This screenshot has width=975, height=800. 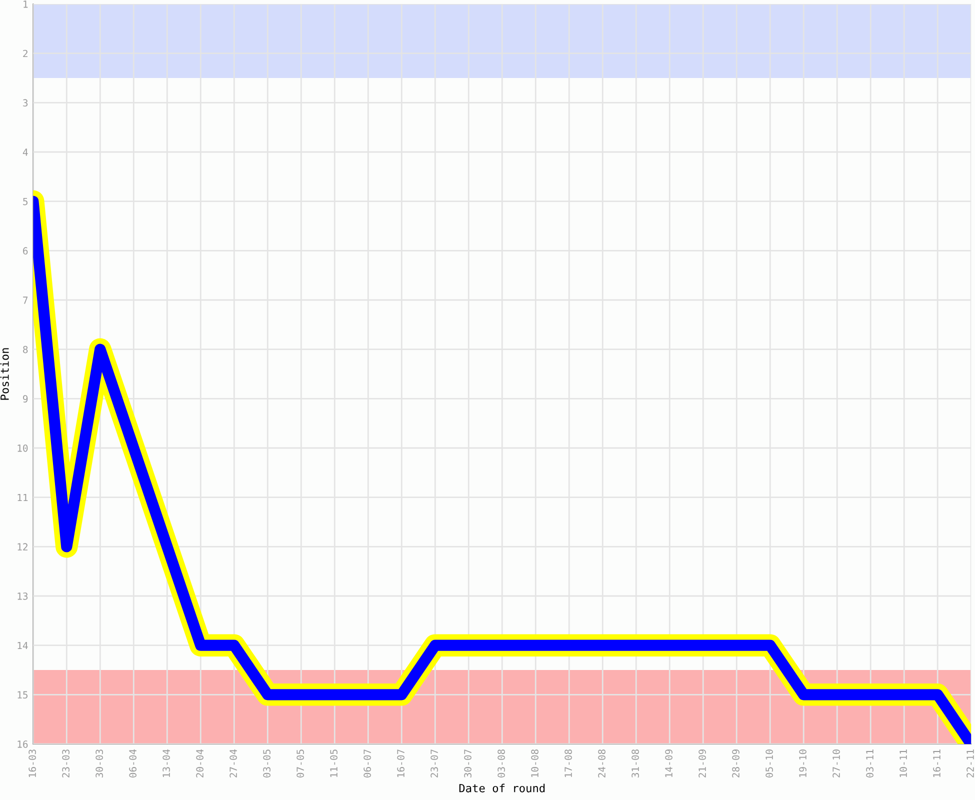 What do you see at coordinates (25, 202) in the screenshot?
I see `y-tick-label: 5` at bounding box center [25, 202].